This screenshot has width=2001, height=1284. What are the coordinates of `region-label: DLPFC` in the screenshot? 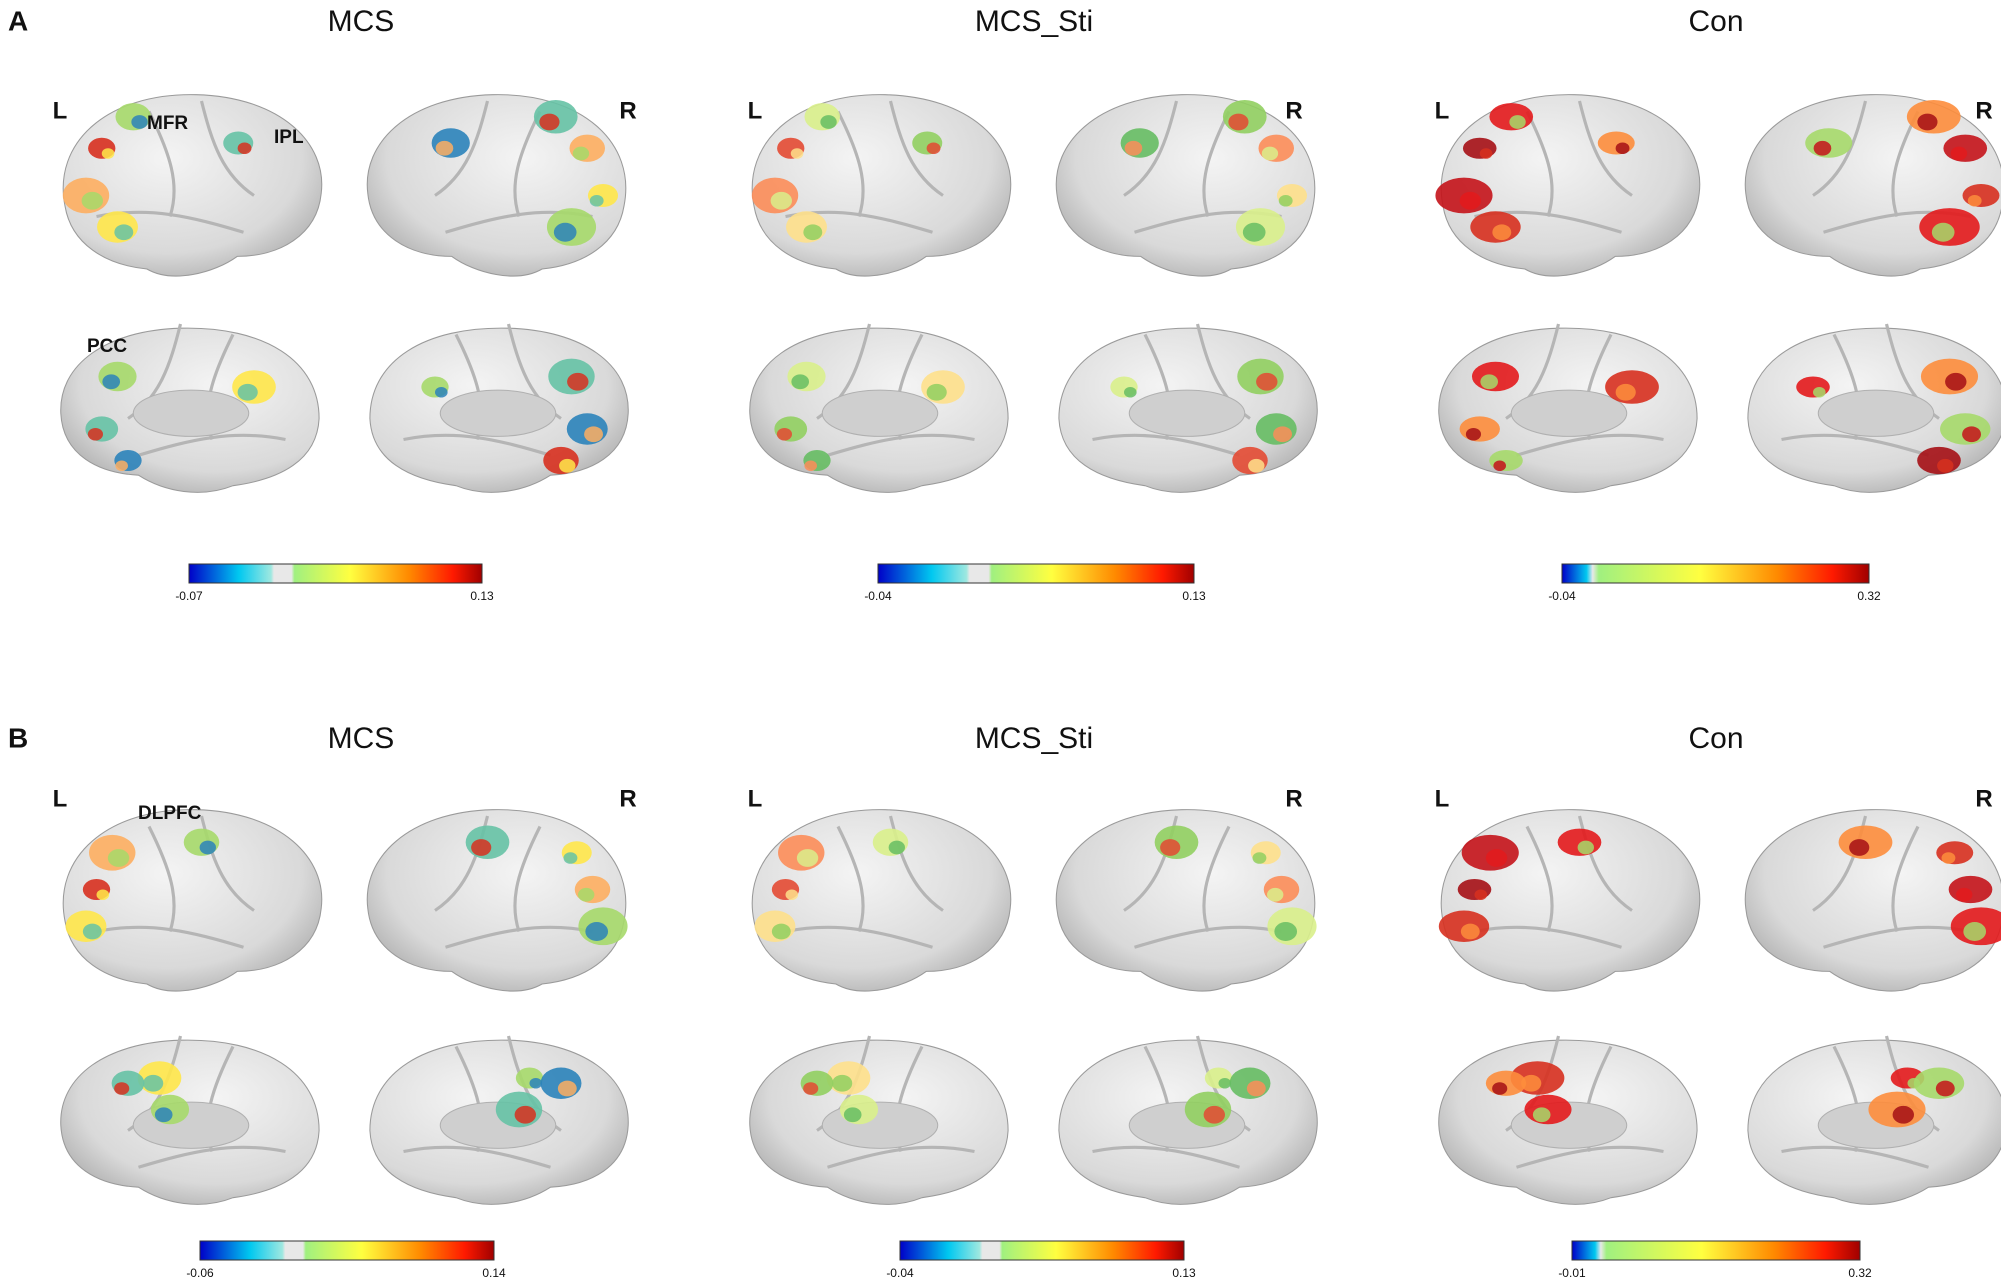 It's located at (170, 813).